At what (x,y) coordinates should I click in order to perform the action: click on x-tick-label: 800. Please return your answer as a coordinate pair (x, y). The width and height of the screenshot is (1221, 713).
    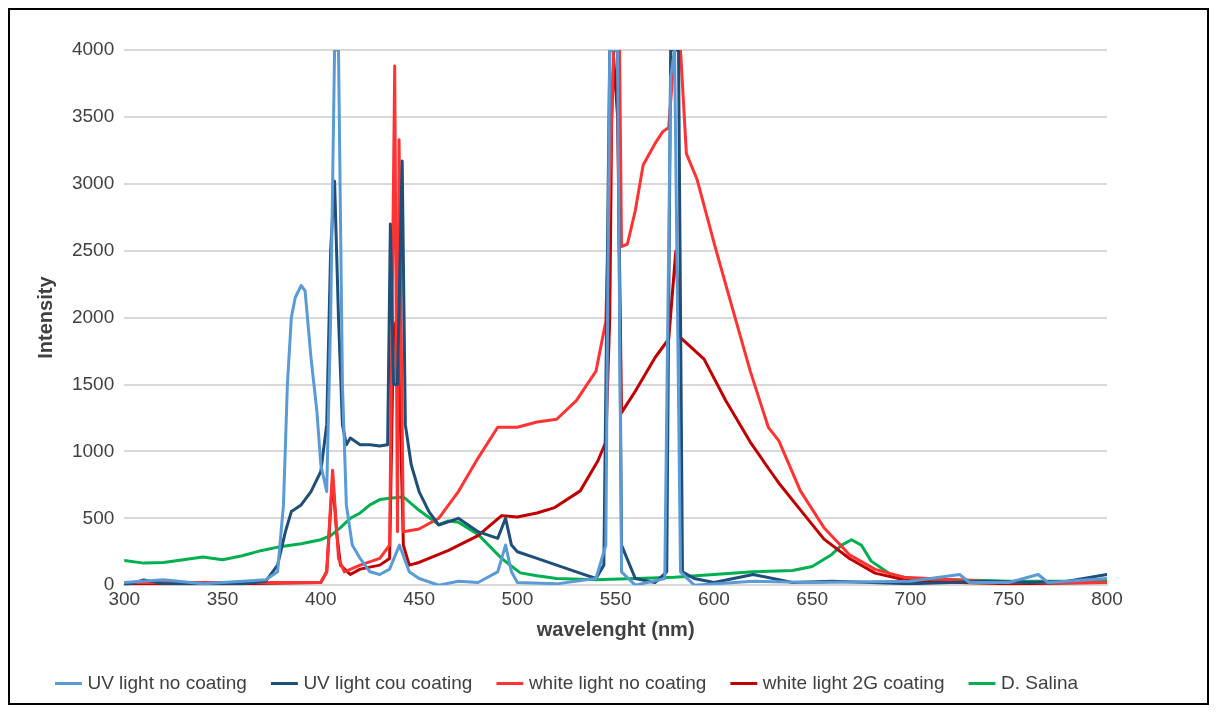
    Looking at the image, I should click on (1107, 598).